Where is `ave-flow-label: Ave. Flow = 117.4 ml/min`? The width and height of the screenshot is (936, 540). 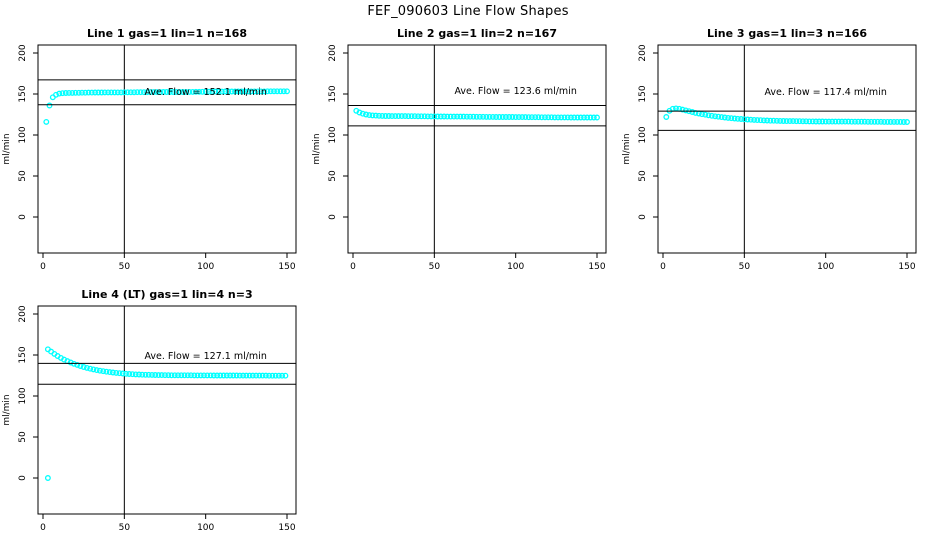 ave-flow-label: Ave. Flow = 117.4 ml/min is located at coordinates (825, 92).